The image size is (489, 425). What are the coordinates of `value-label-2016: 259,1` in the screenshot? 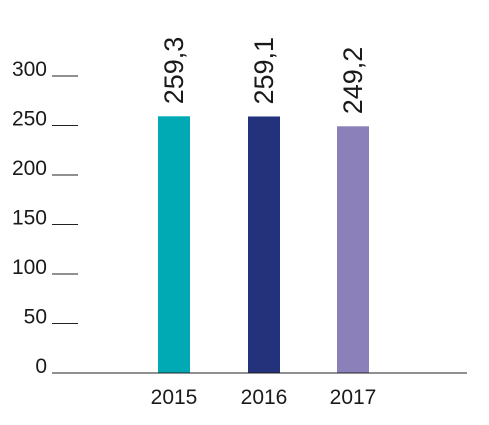 It's located at (264, 71).